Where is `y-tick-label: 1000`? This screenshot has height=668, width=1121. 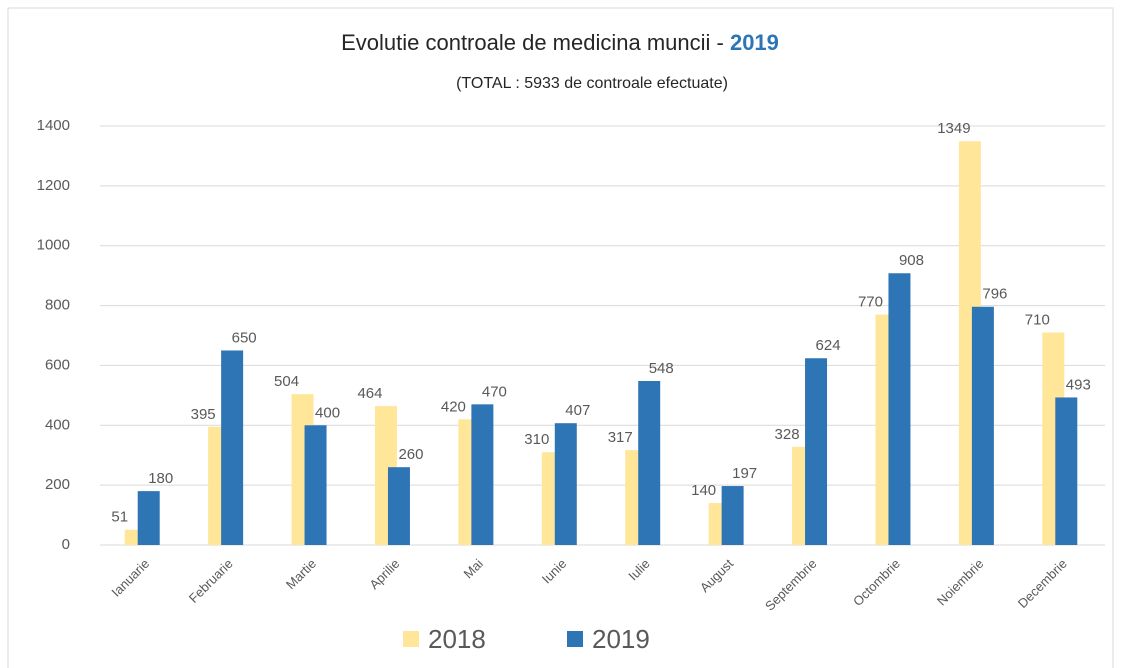 y-tick-label: 1000 is located at coordinates (53, 245).